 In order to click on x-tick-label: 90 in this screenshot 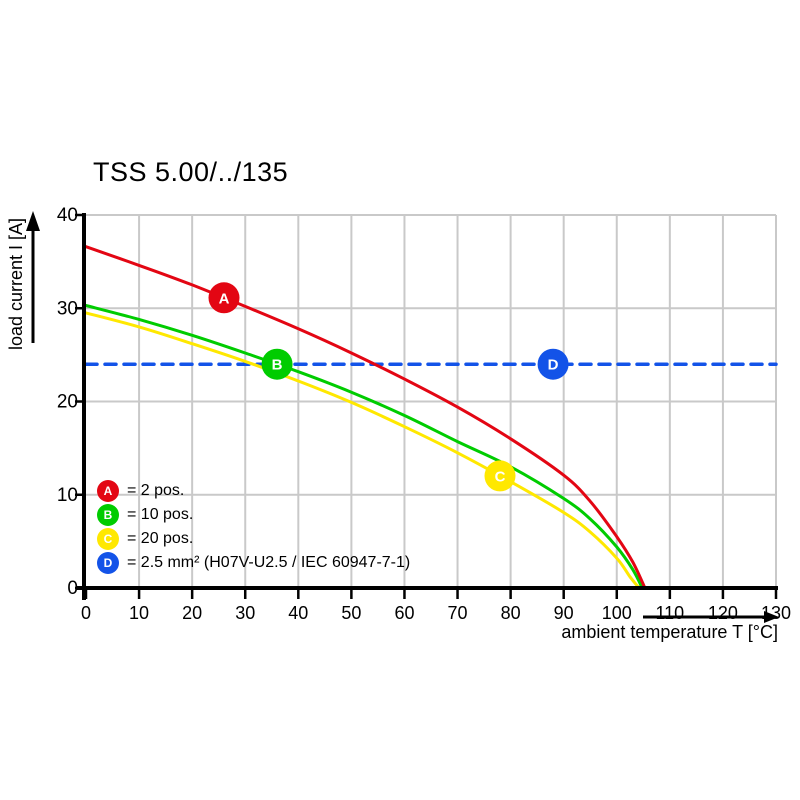, I will do `click(564, 613)`.